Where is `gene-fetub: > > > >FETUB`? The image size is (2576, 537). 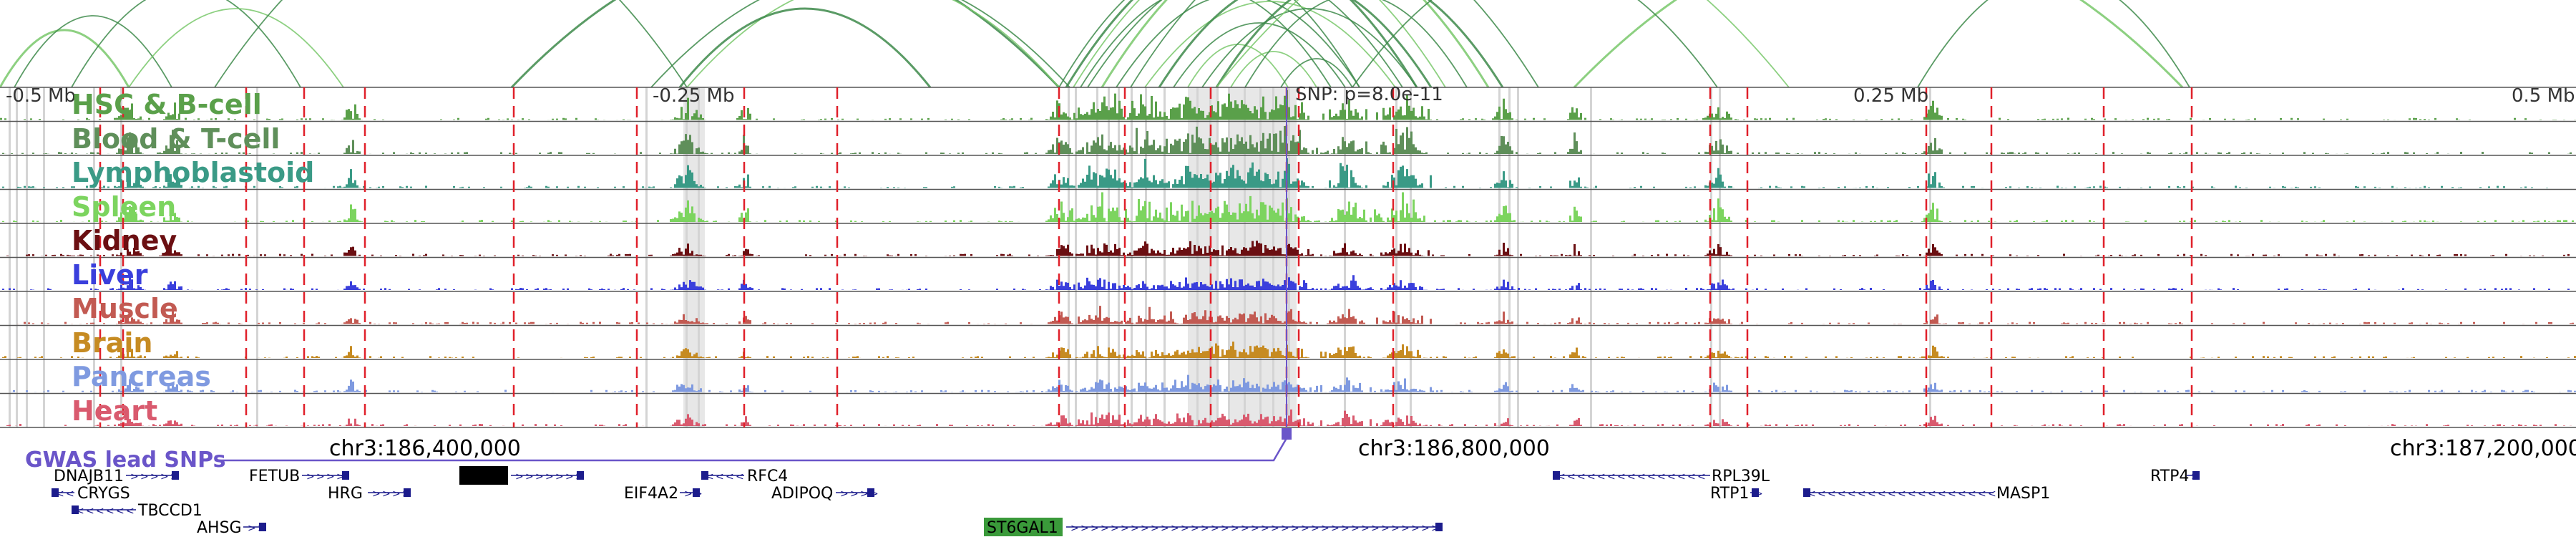
gene-fetub: > > > >FETUB is located at coordinates (299, 476).